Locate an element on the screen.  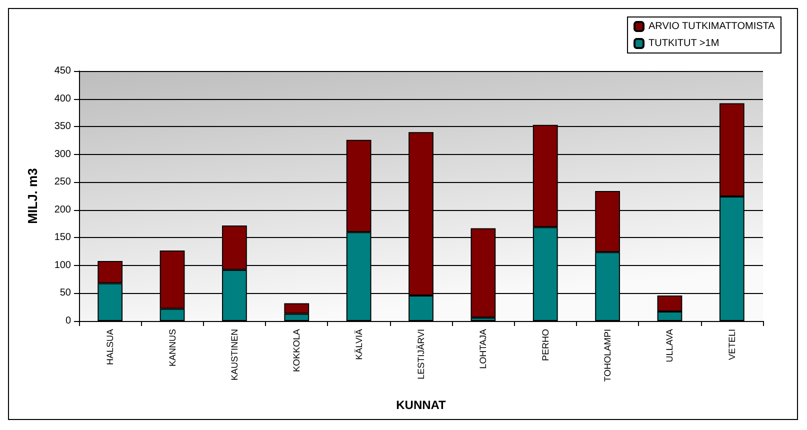
y-tick-label: 400 is located at coordinates (63, 98).